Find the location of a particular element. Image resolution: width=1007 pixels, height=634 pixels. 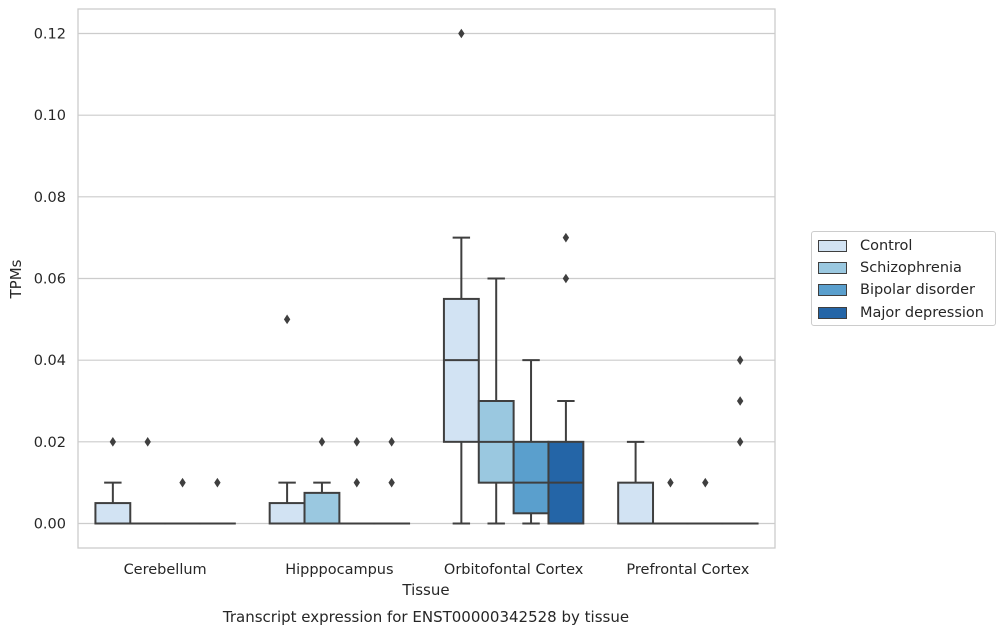

legend-label-major-depression: Major depression is located at coordinates (922, 313).